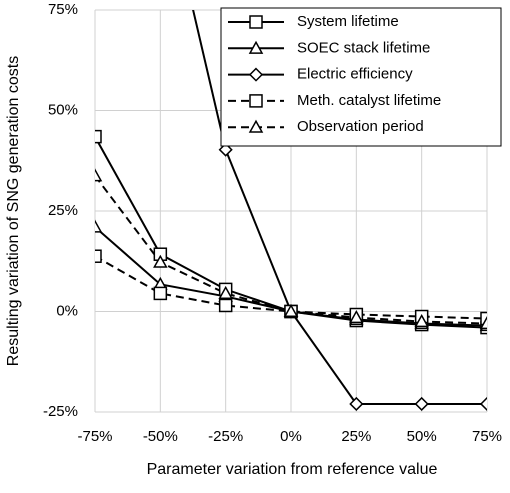 This screenshot has height=493, width=510. What do you see at coordinates (63, 9) in the screenshot?
I see `y-tick-label: 75%` at bounding box center [63, 9].